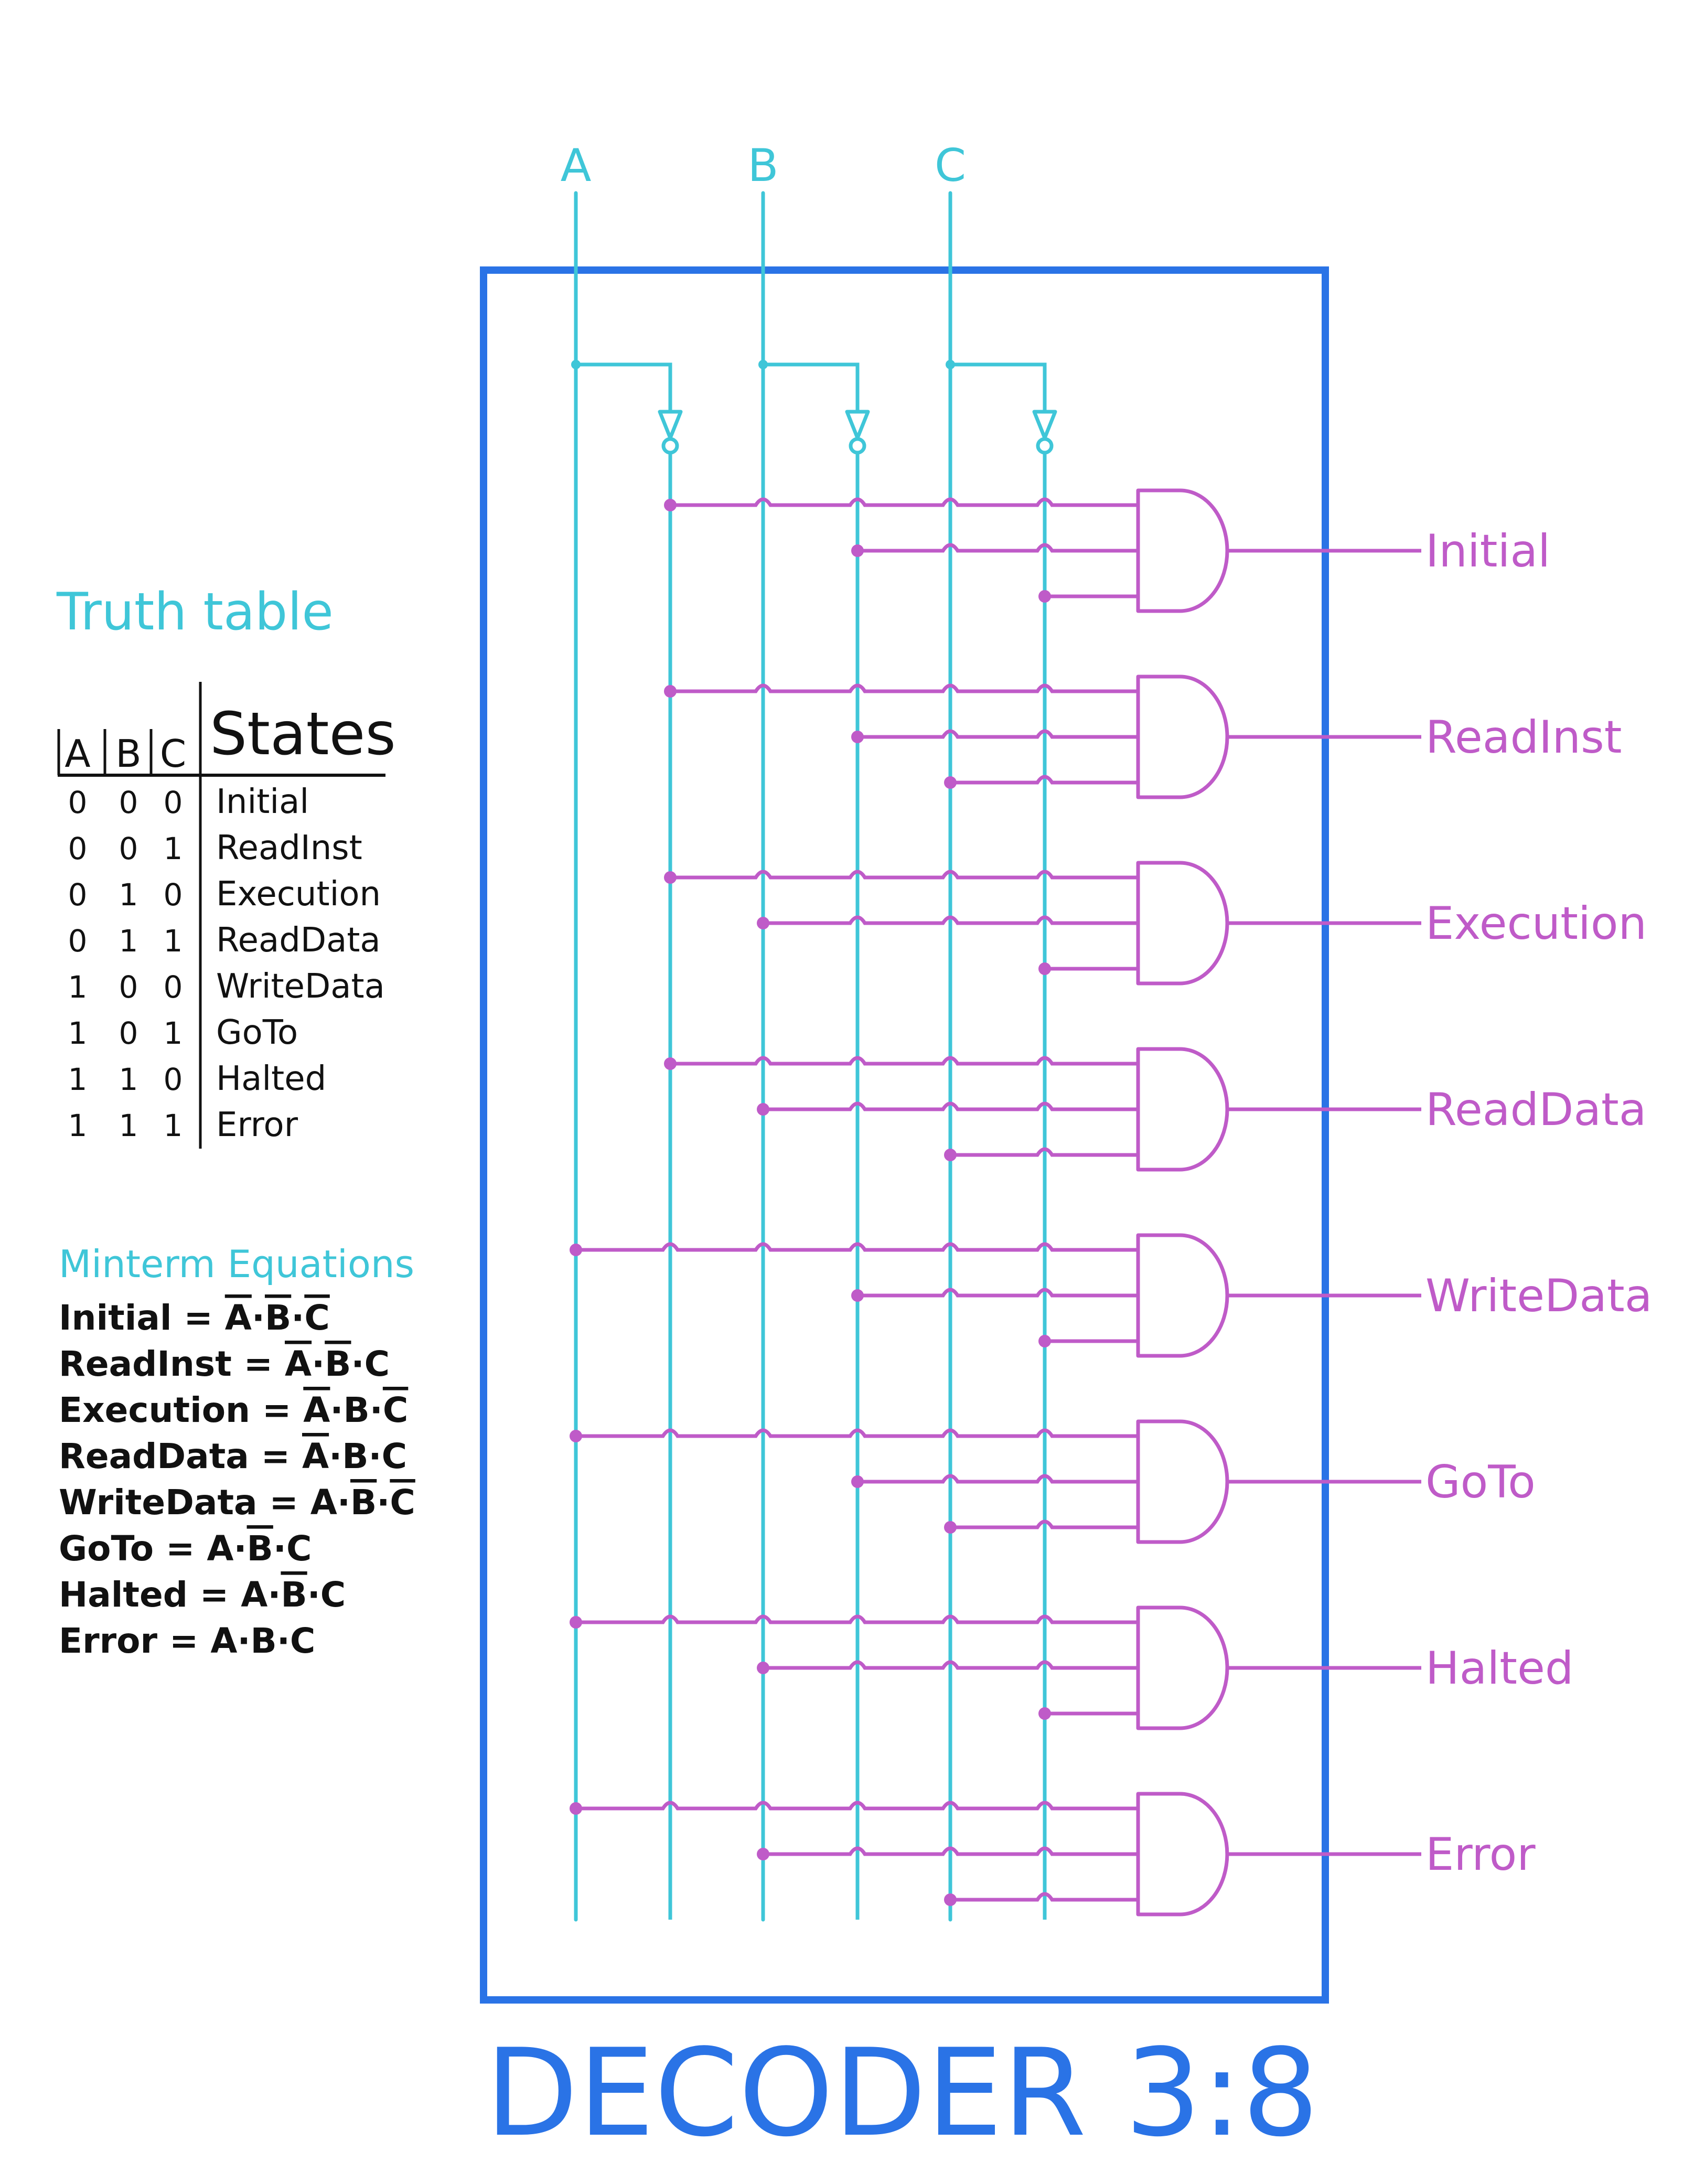 Image resolution: width=1694 pixels, height=2184 pixels. Describe the element at coordinates (257, 1032) in the screenshot. I see `truth-table-state: GoTo` at that location.